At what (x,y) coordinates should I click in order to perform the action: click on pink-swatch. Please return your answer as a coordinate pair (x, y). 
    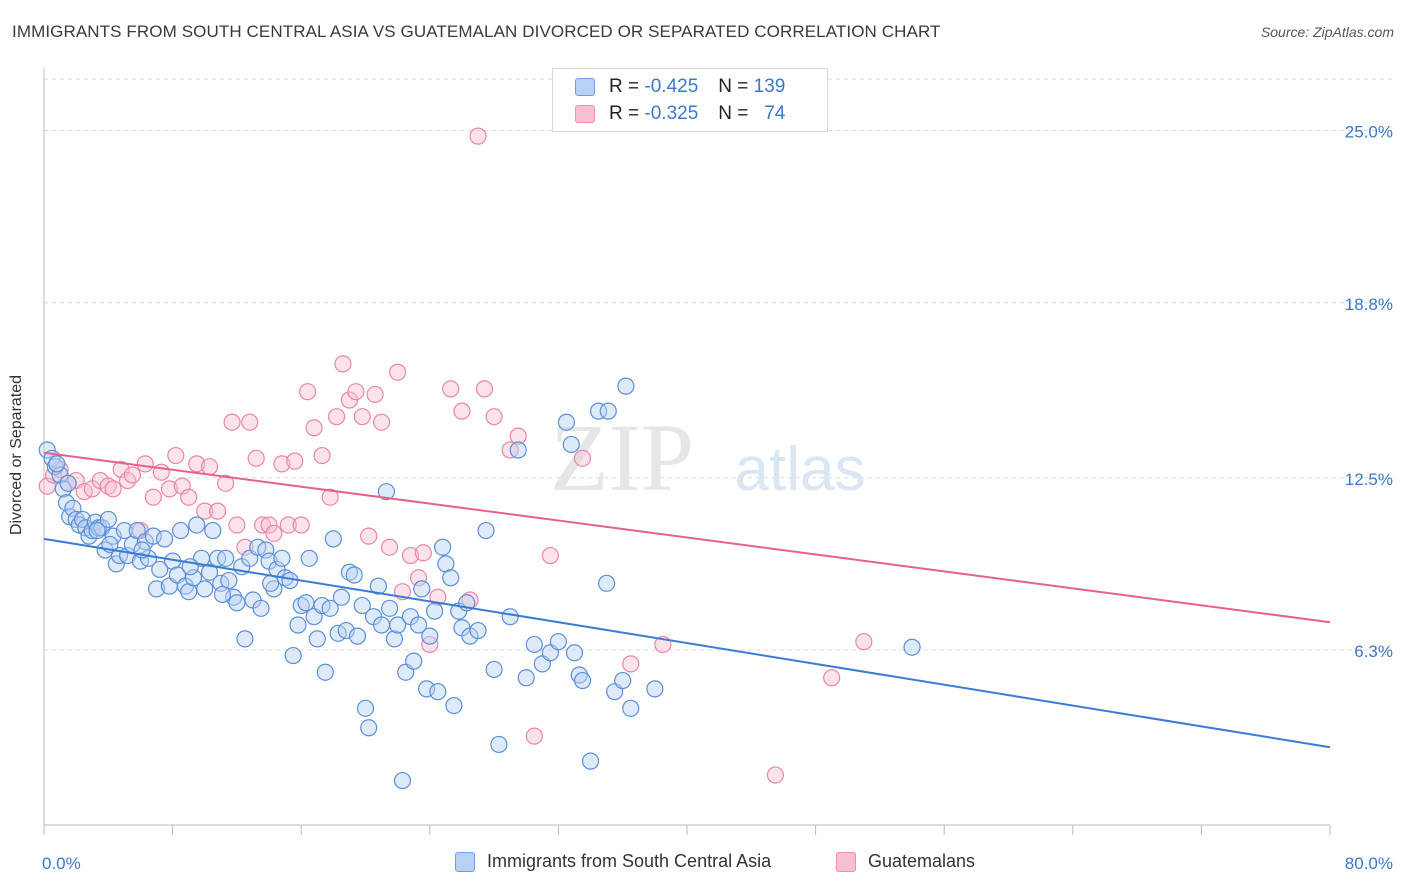
    Looking at the image, I should click on (585, 114).